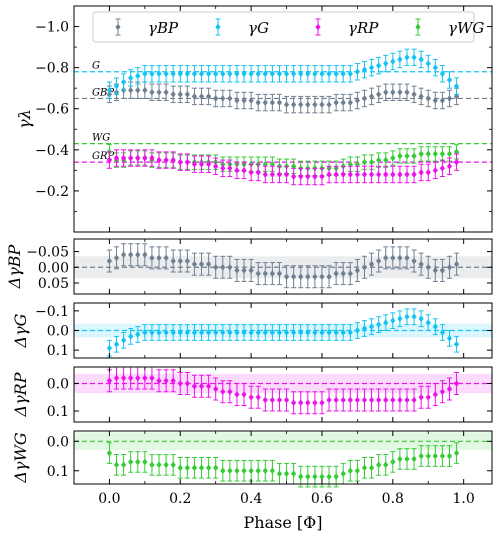  Describe the element at coordinates (218, 27) in the screenshot. I see `legend-marker` at that location.